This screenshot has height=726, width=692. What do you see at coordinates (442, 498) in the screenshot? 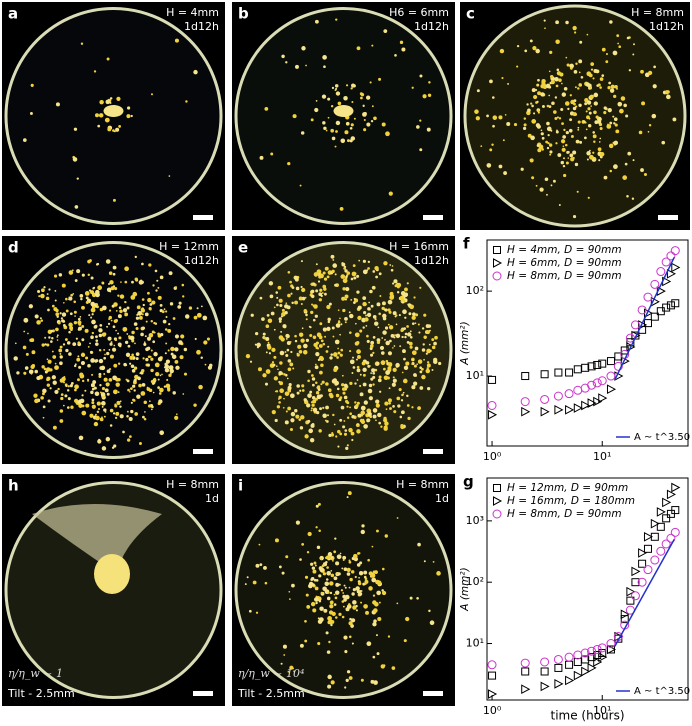
I see `panel-time: 1d` at bounding box center [442, 498].